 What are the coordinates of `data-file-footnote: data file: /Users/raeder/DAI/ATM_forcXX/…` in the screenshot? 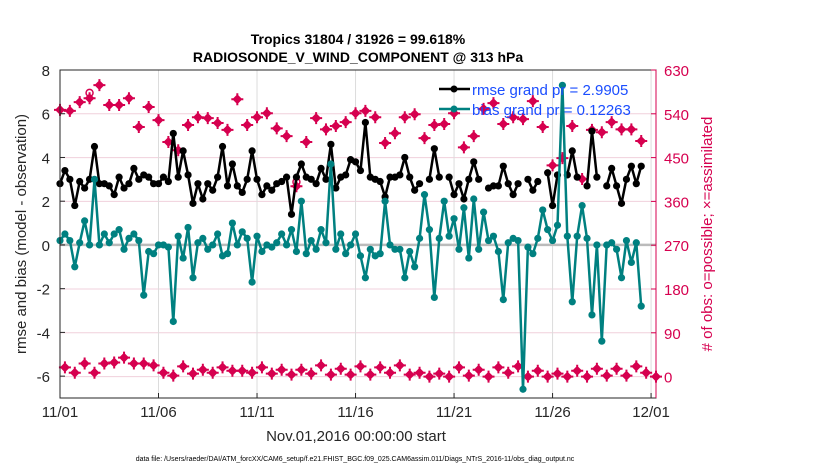 It's located at (355, 459).